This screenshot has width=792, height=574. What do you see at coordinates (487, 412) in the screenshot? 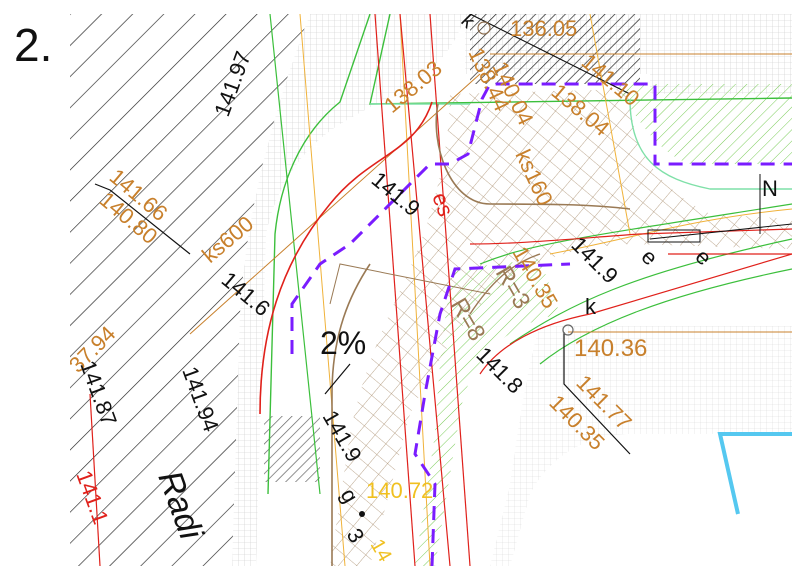
I see `green-hatch-inner` at bounding box center [487, 412].